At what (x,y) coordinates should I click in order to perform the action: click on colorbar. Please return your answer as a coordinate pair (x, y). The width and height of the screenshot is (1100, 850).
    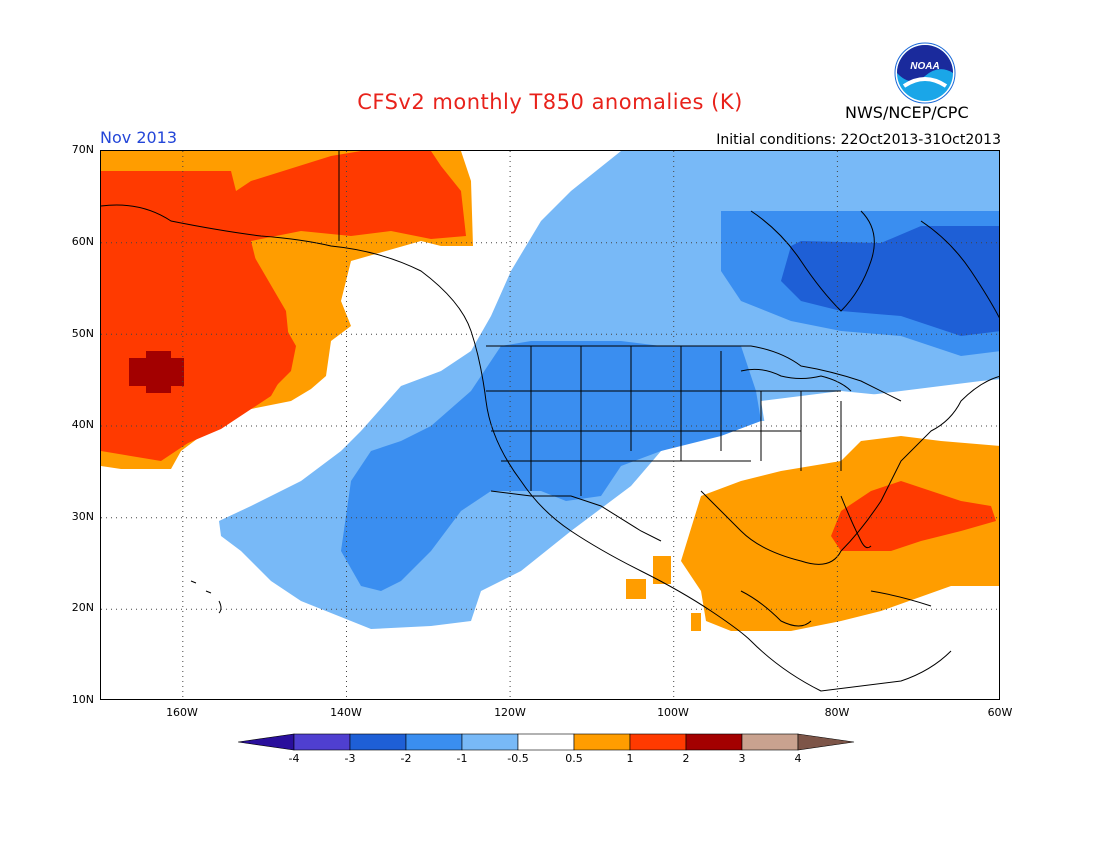
    Looking at the image, I should click on (549, 744).